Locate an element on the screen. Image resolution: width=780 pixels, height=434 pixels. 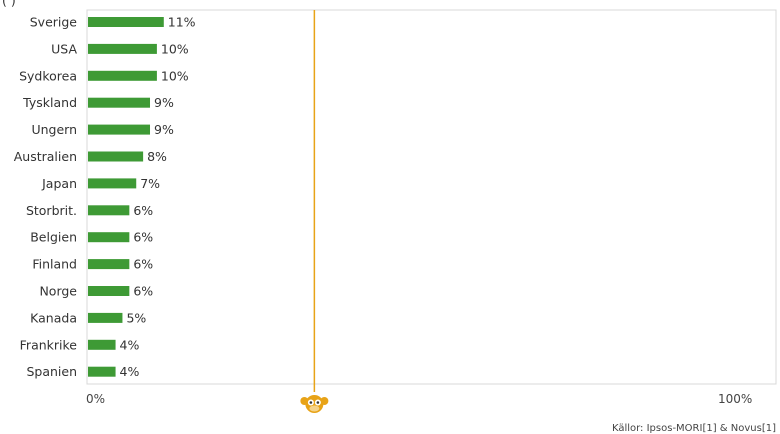
bar-sydkorea is located at coordinates (122, 75).